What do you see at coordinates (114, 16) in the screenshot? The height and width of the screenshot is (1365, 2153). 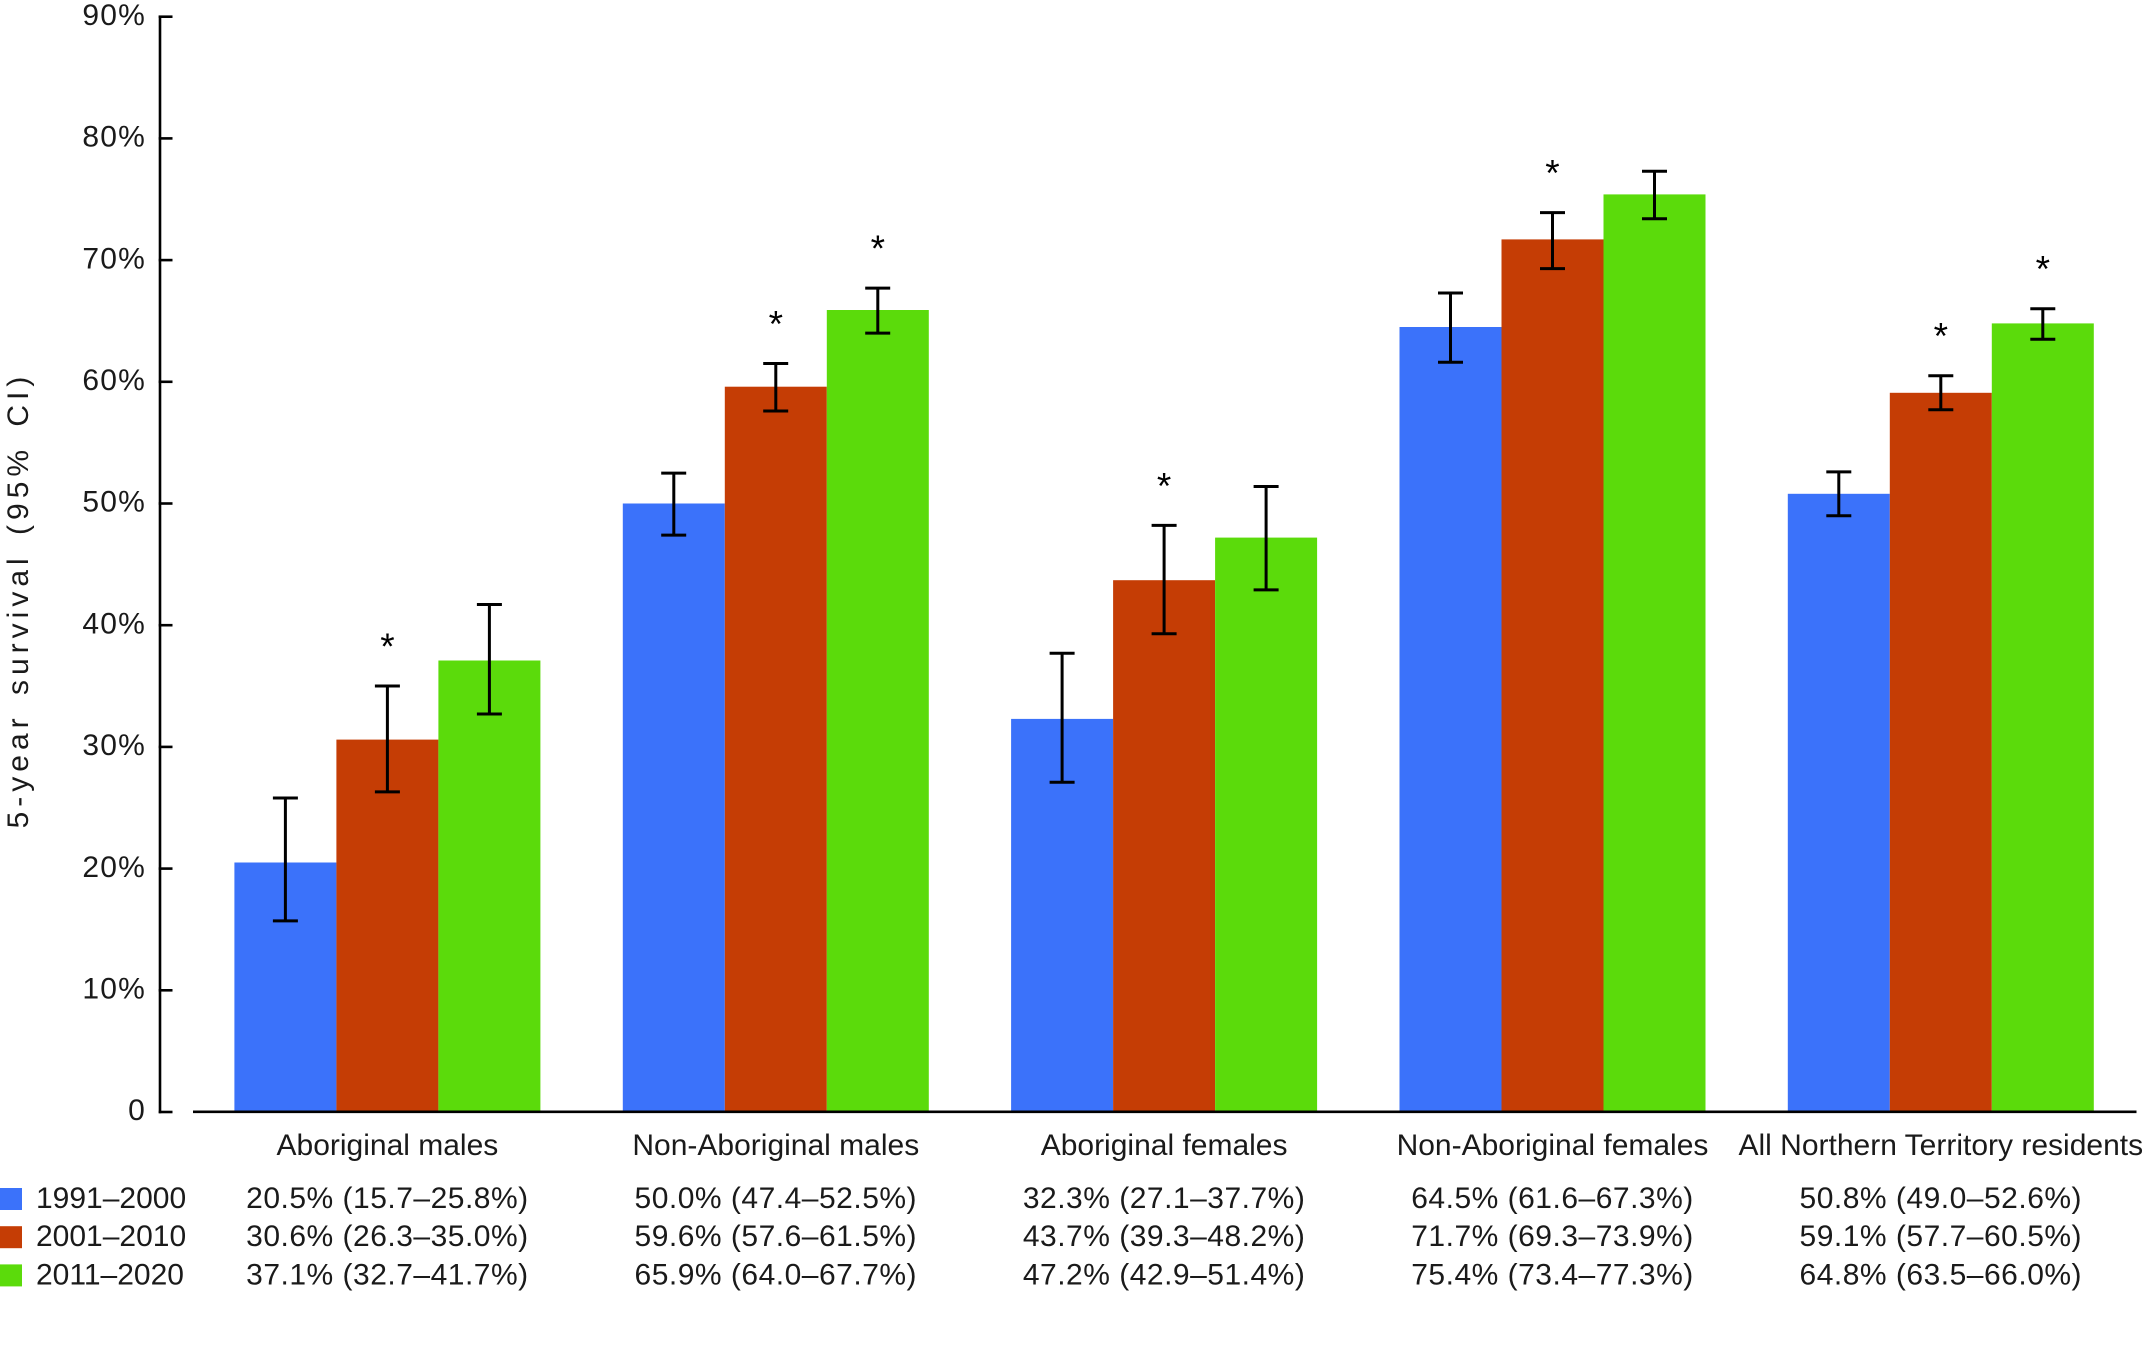 I see `svg-text: 90%` at bounding box center [114, 16].